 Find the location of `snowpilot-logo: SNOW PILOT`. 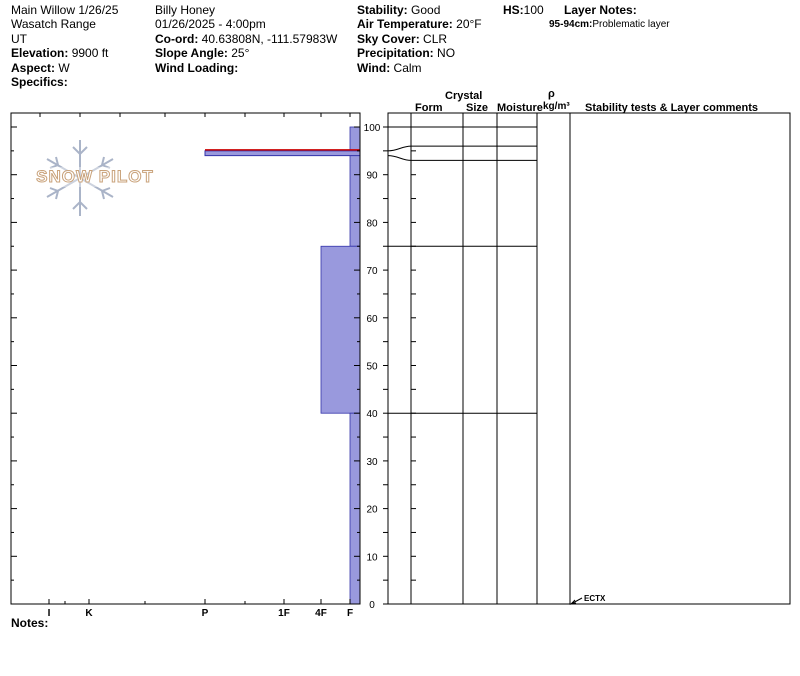

snowpilot-logo: SNOW PILOT is located at coordinates (95, 178).